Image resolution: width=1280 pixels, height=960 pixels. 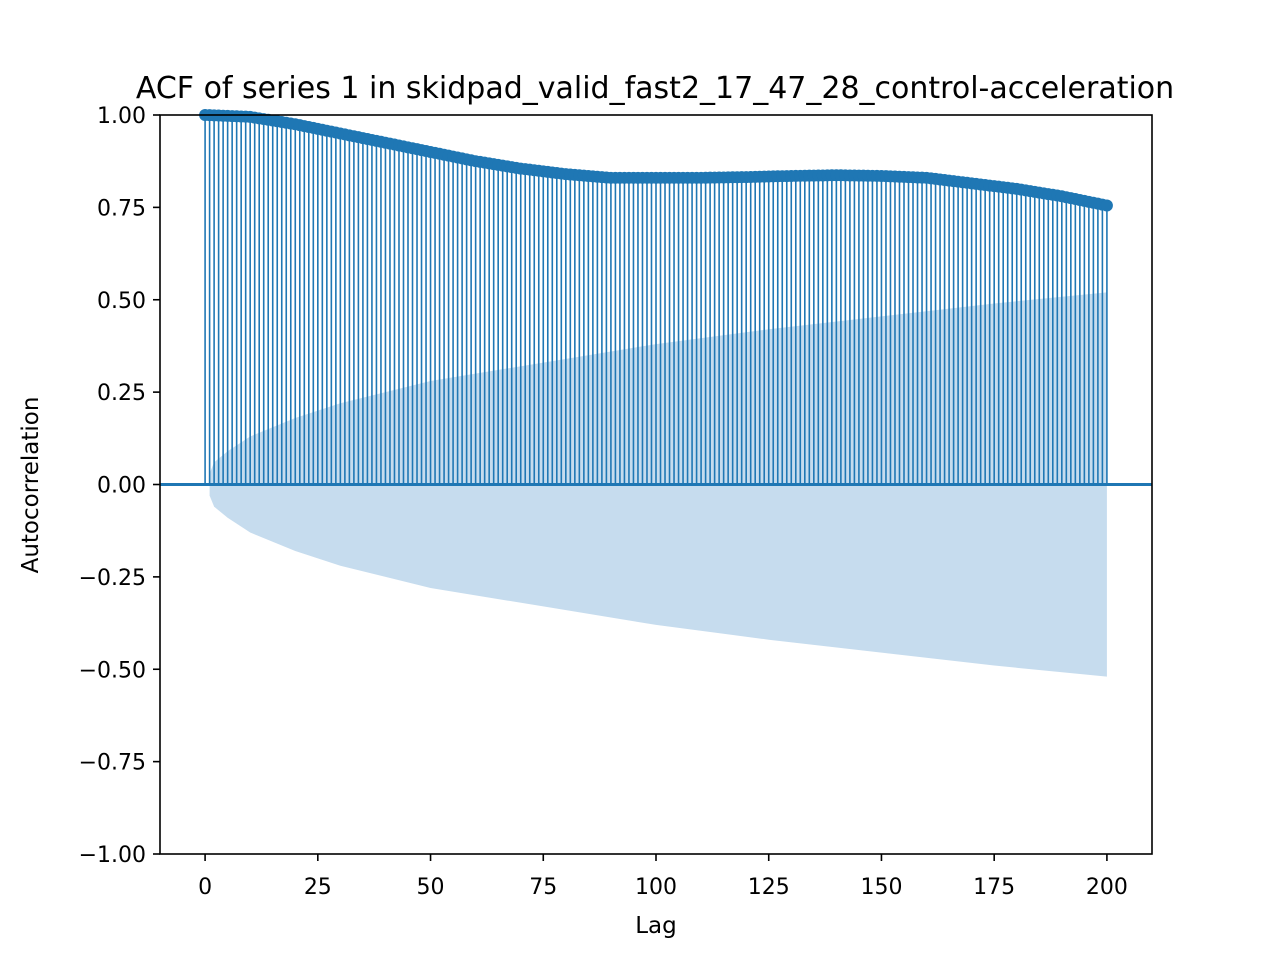 I want to click on x-tick-label: 175, so click(x=994, y=887).